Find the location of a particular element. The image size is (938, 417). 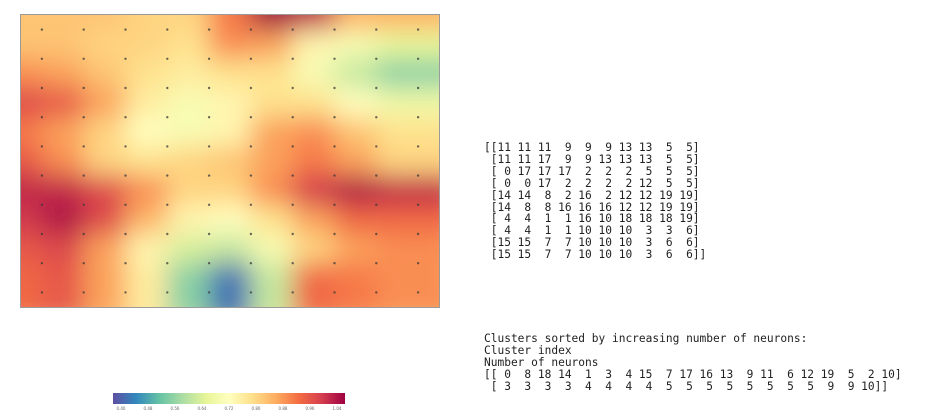

colorbar-tick-label: 0.88 is located at coordinates (283, 408).